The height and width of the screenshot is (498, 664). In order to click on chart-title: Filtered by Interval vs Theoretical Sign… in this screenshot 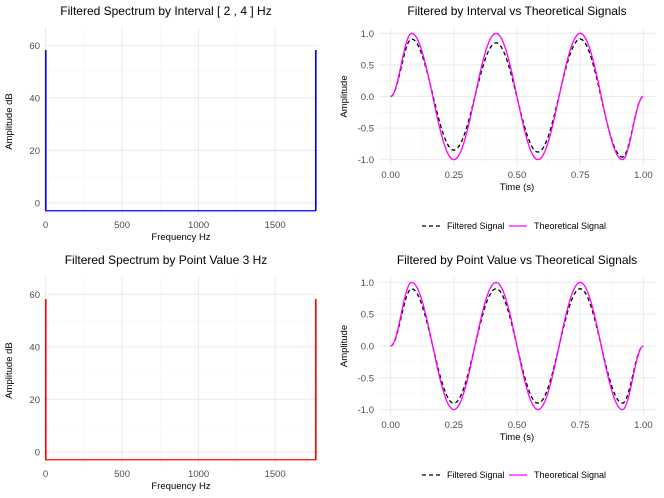, I will do `click(516, 11)`.